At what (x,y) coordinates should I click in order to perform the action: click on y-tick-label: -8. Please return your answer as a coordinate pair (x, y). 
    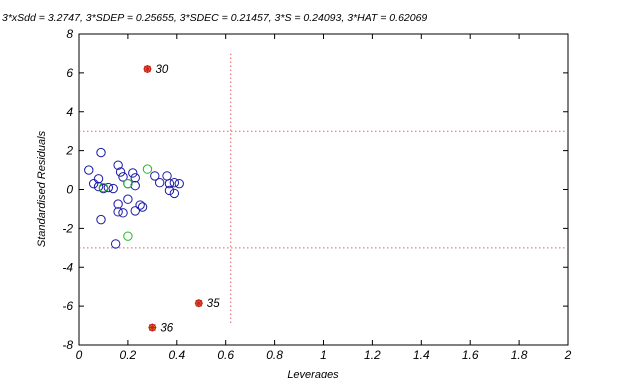
    Looking at the image, I should click on (67, 345).